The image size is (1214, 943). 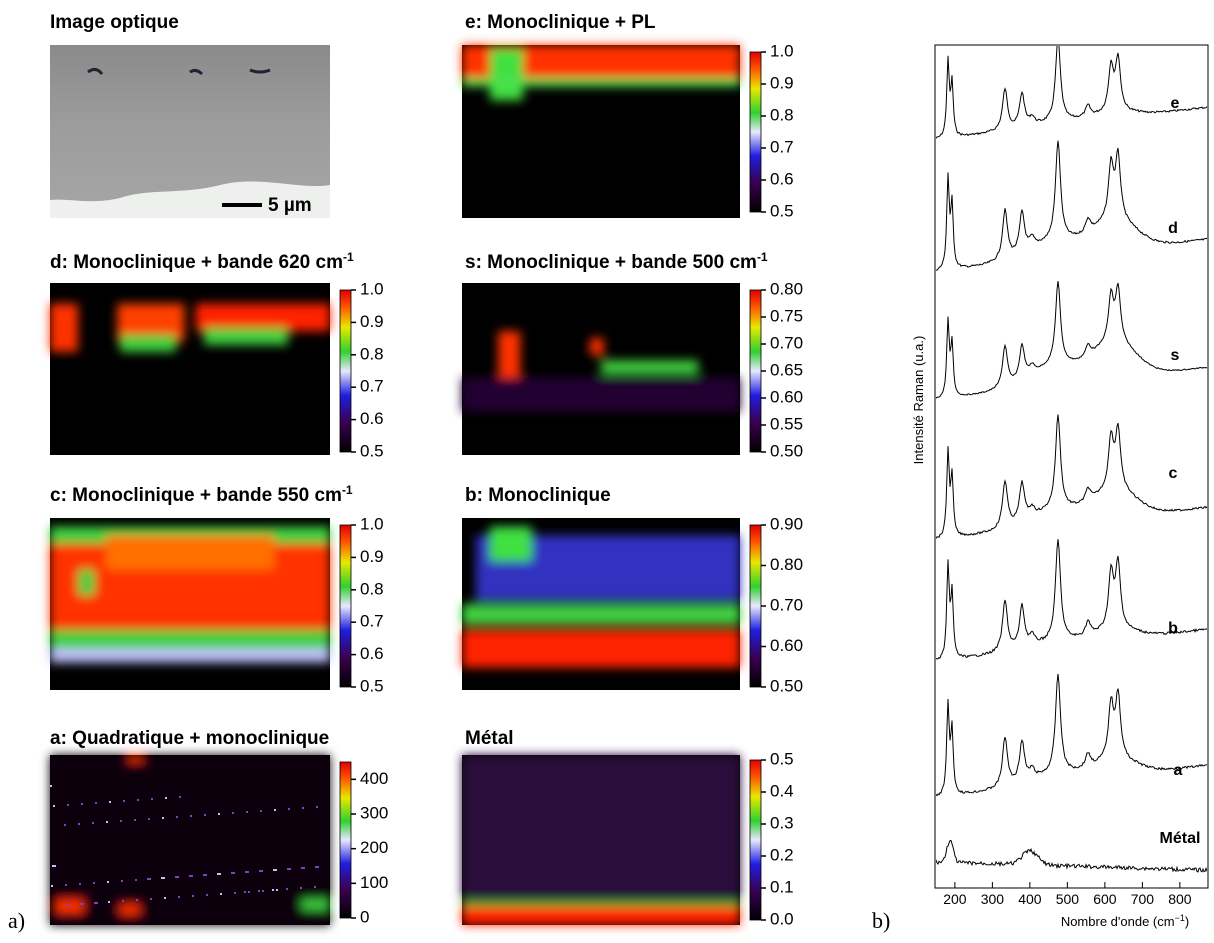 I want to click on colorbar-tick-label: 0.4, so click(x=782, y=790).